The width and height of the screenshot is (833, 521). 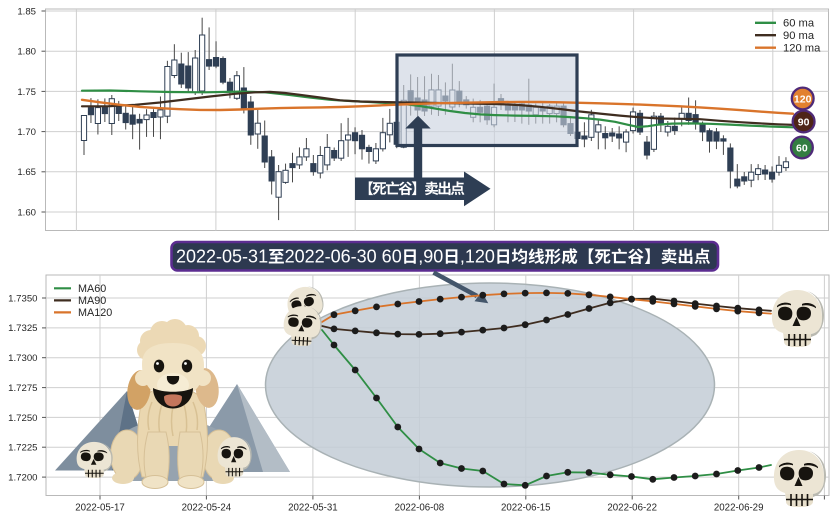 What do you see at coordinates (26, 212) in the screenshot?
I see `svg-text: 1.60` at bounding box center [26, 212].